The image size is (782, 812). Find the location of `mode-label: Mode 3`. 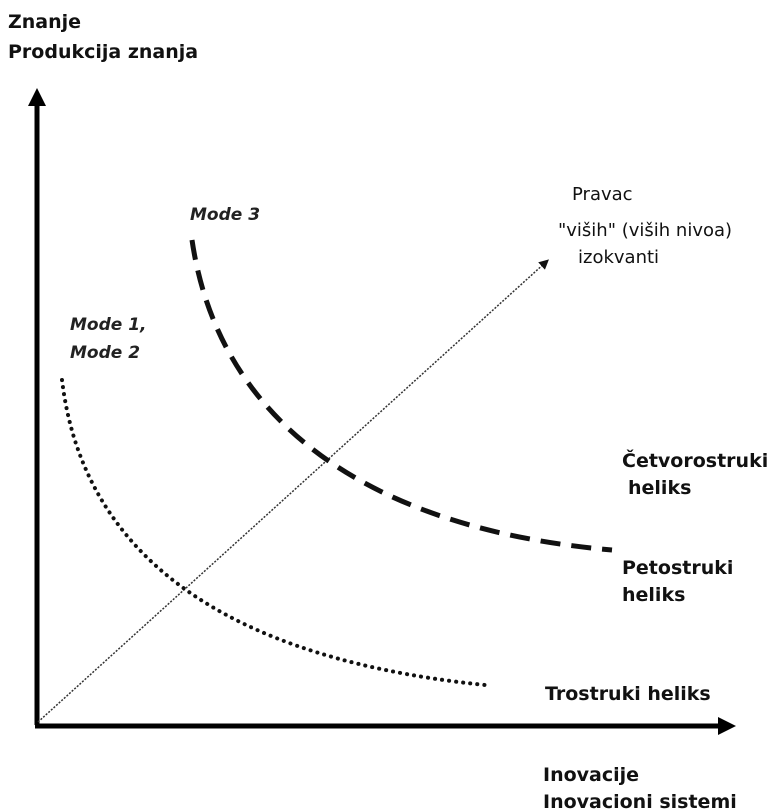

mode-label: Mode 3 is located at coordinates (225, 215).